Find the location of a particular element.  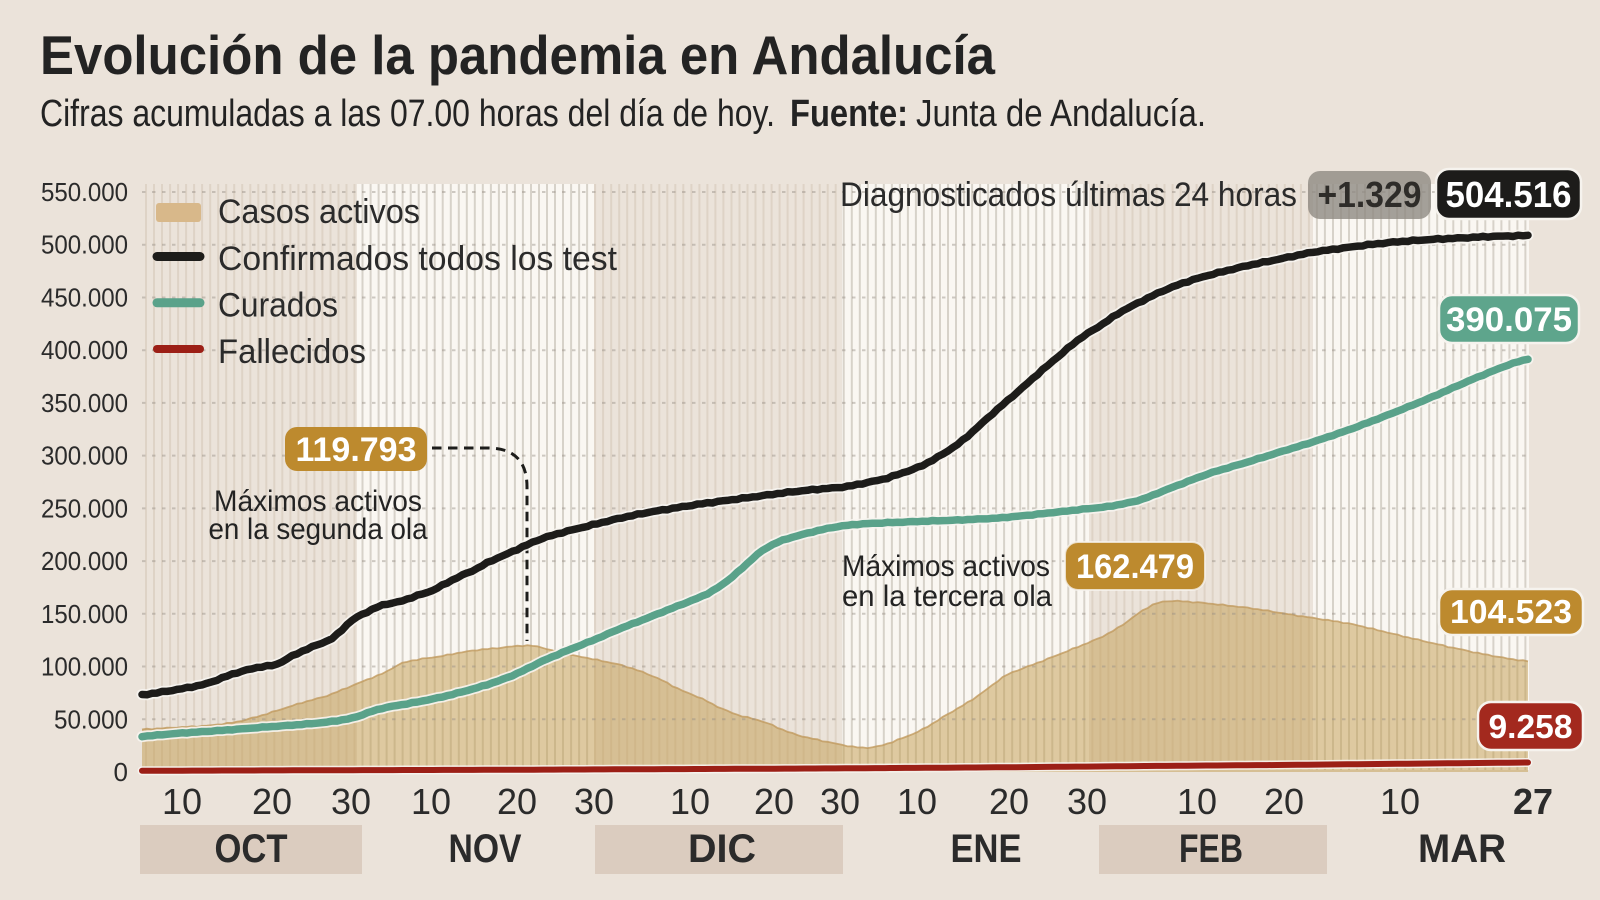

svg-text: ENE is located at coordinates (986, 849).